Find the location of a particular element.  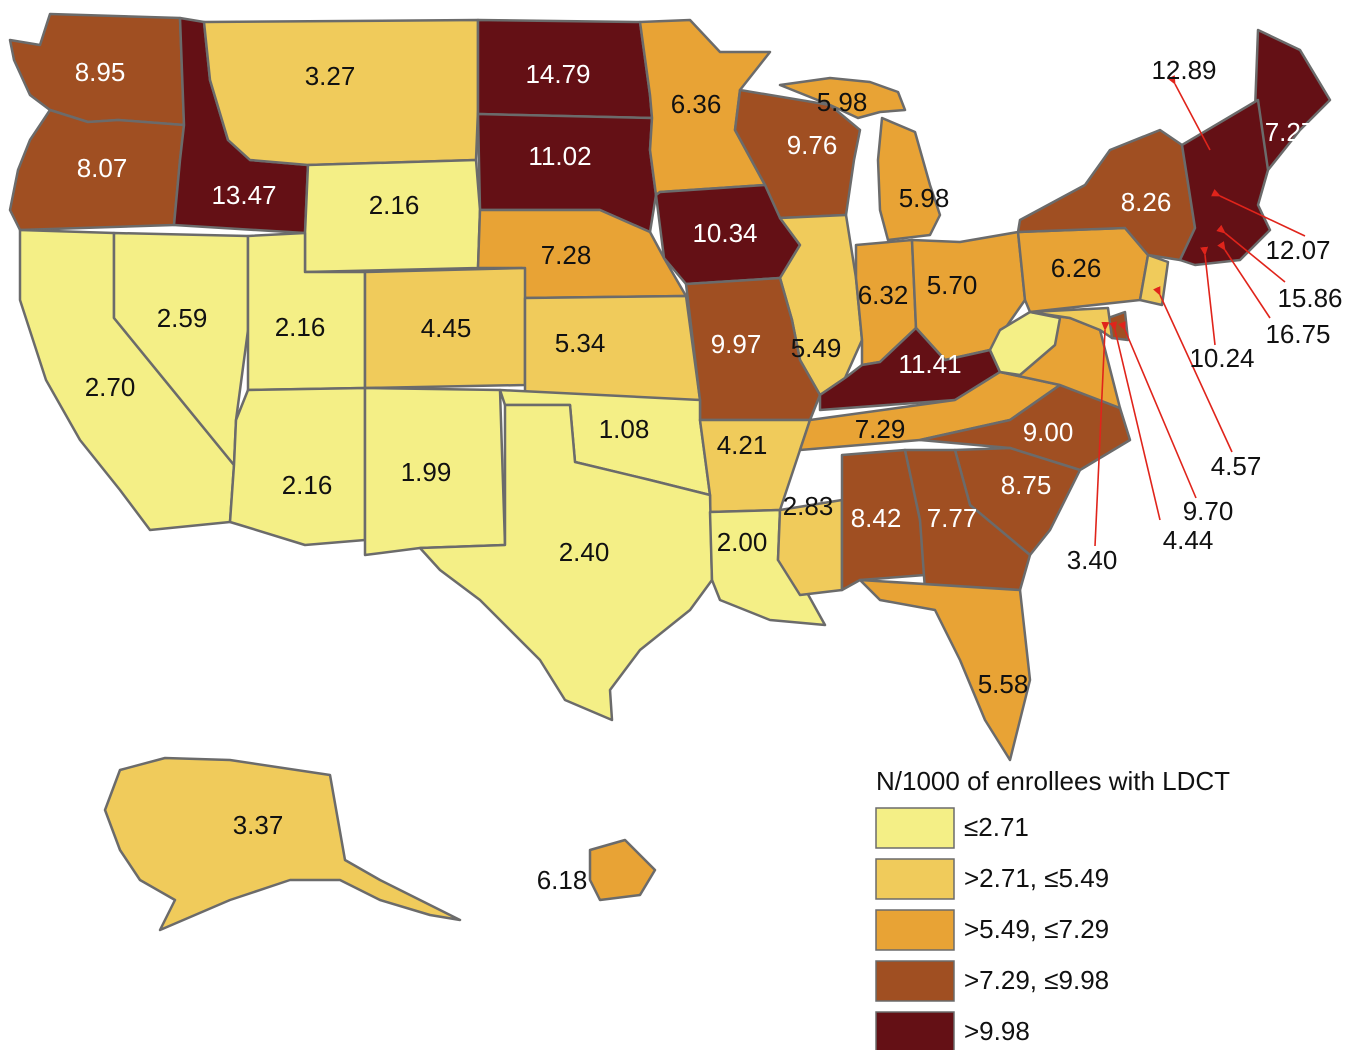

callout-value-nj: 4.57 is located at coordinates (1236, 466).